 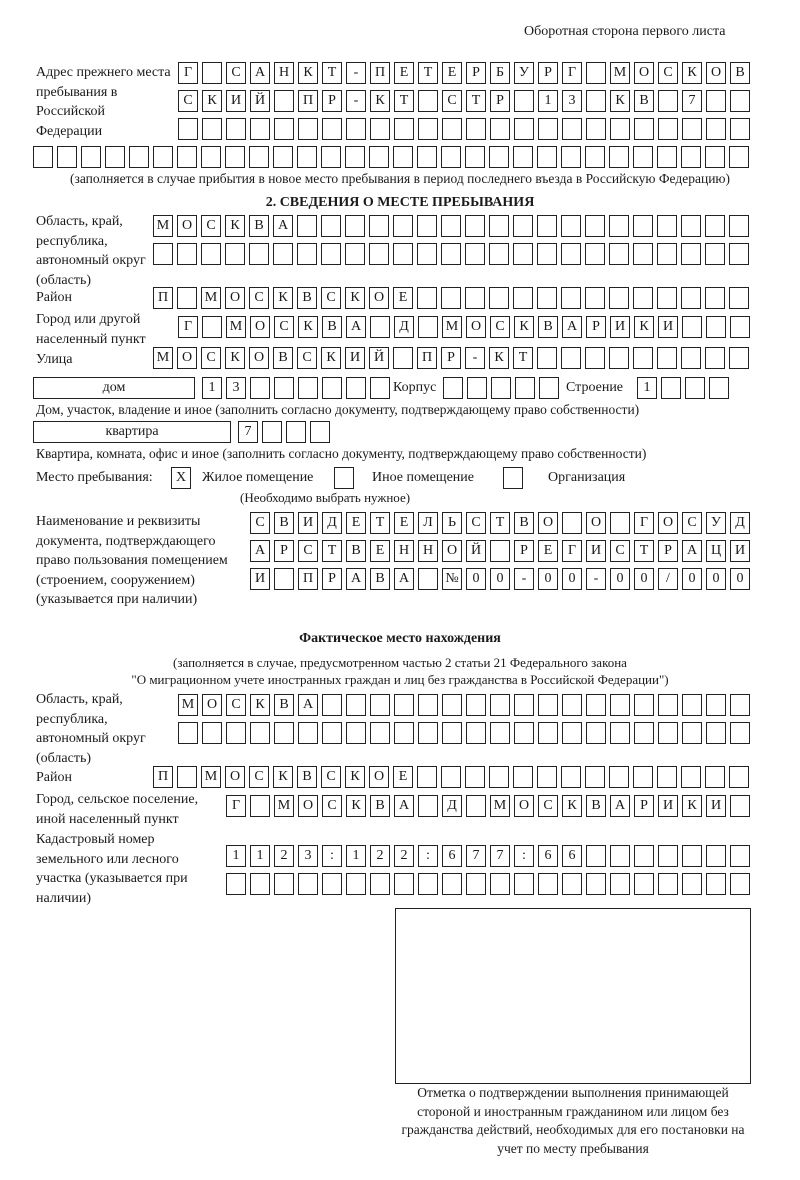 What do you see at coordinates (716, 523) in the screenshot?
I see `char-cell: У` at bounding box center [716, 523].